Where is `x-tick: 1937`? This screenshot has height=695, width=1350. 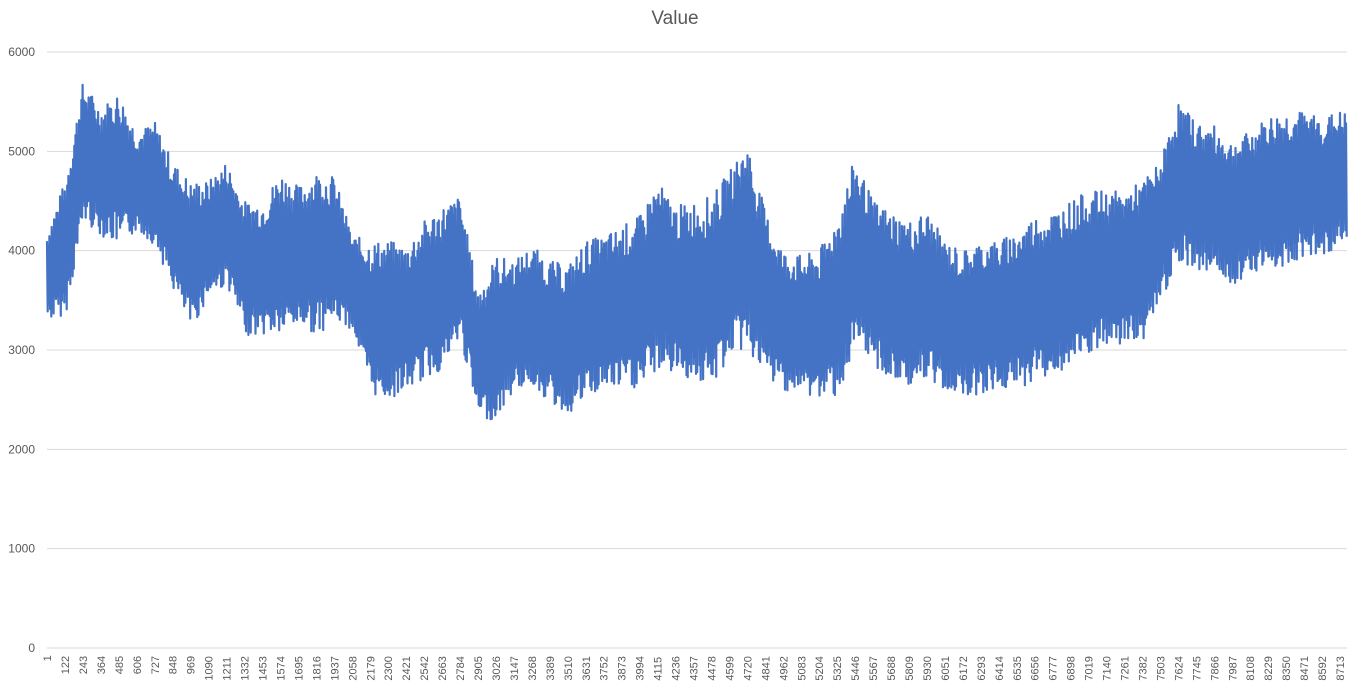 x-tick: 1937 is located at coordinates (335, 668).